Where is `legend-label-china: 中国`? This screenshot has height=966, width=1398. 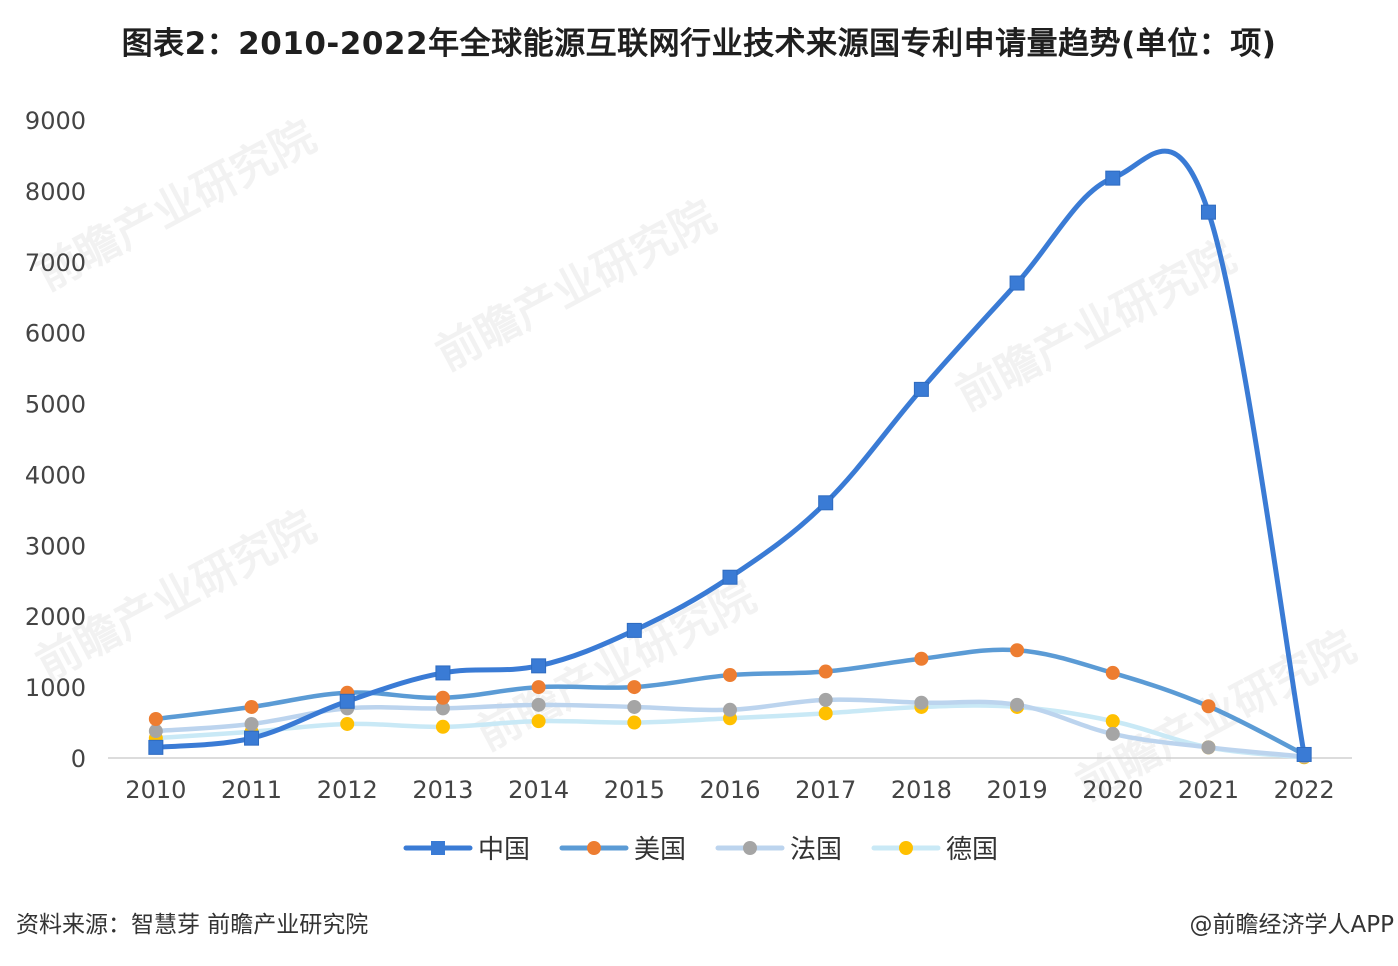
legend-label-china: 中国 is located at coordinates (504, 850).